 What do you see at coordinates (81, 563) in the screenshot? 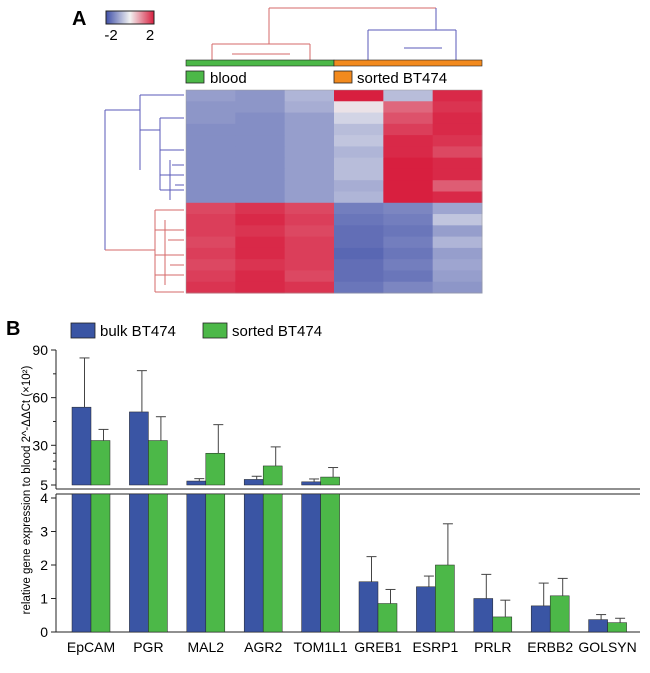
I see `bar-bulk-lower` at bounding box center [81, 563].